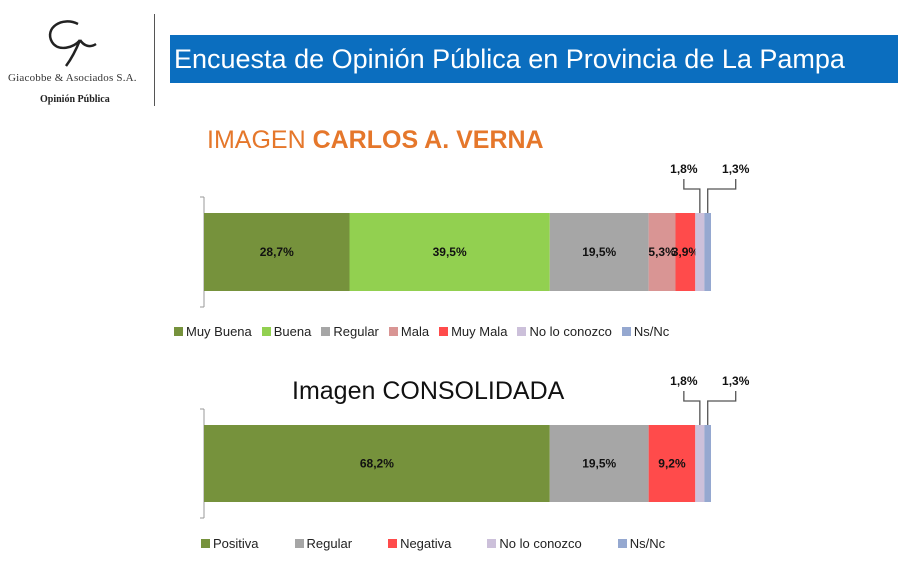 The width and height of the screenshot is (911, 577). I want to click on bar-segment-muy-buena, so click(277, 252).